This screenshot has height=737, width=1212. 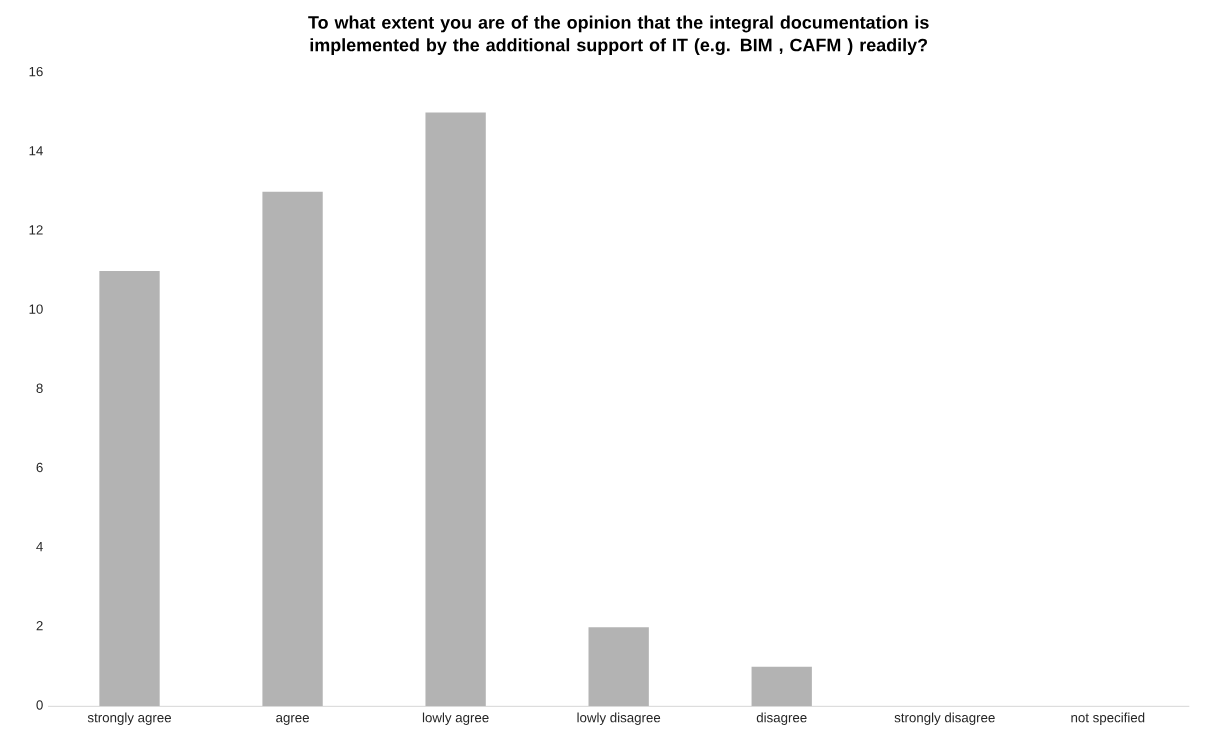 I want to click on x-tick-label: lowly agree, so click(x=455, y=718).